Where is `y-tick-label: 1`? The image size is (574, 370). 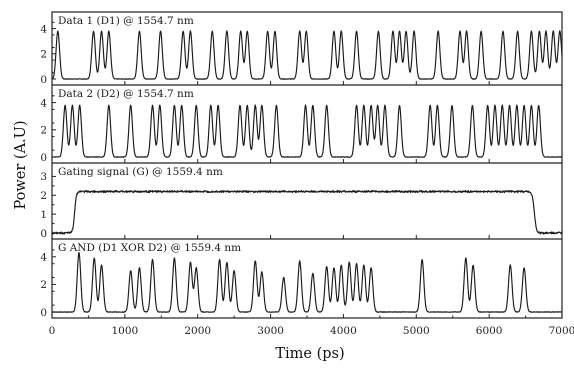
y-tick-label: 1 is located at coordinates (43, 215).